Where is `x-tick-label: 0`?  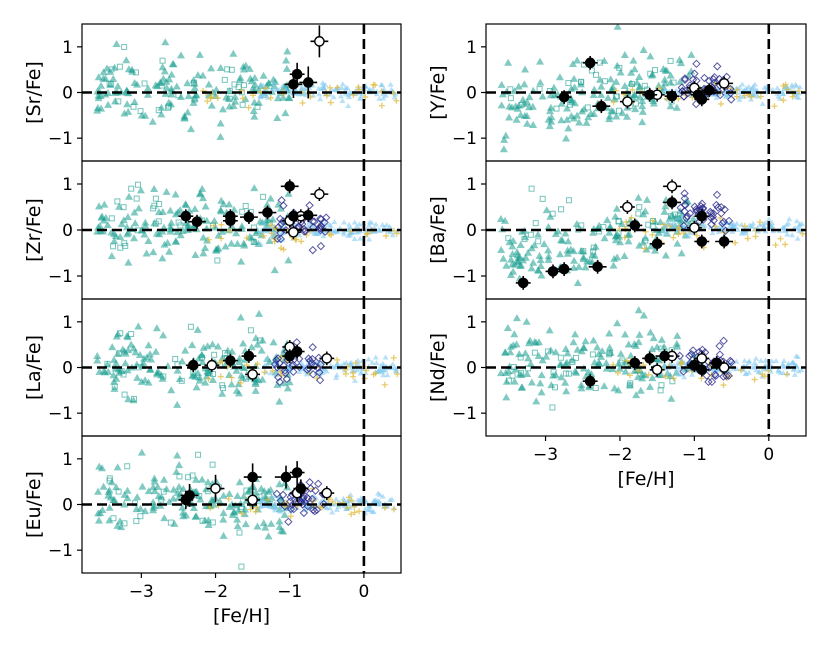
x-tick-label: 0 is located at coordinates (768, 455).